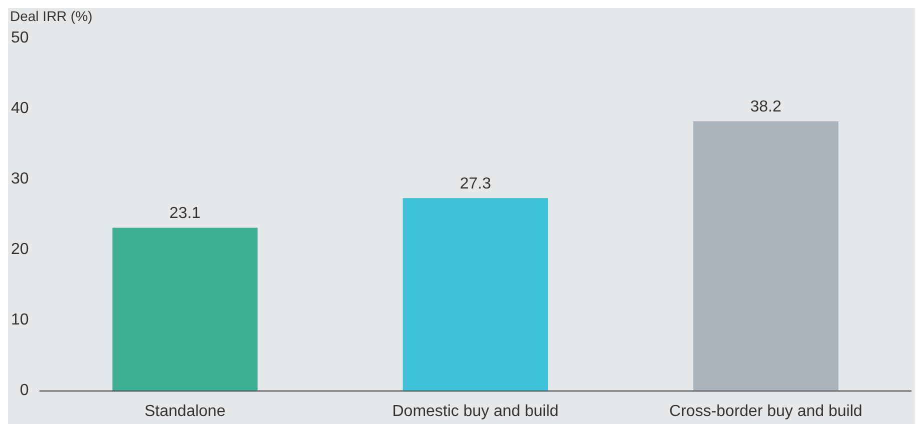 The height and width of the screenshot is (432, 923). I want to click on y-tick-label: 20, so click(20, 249).